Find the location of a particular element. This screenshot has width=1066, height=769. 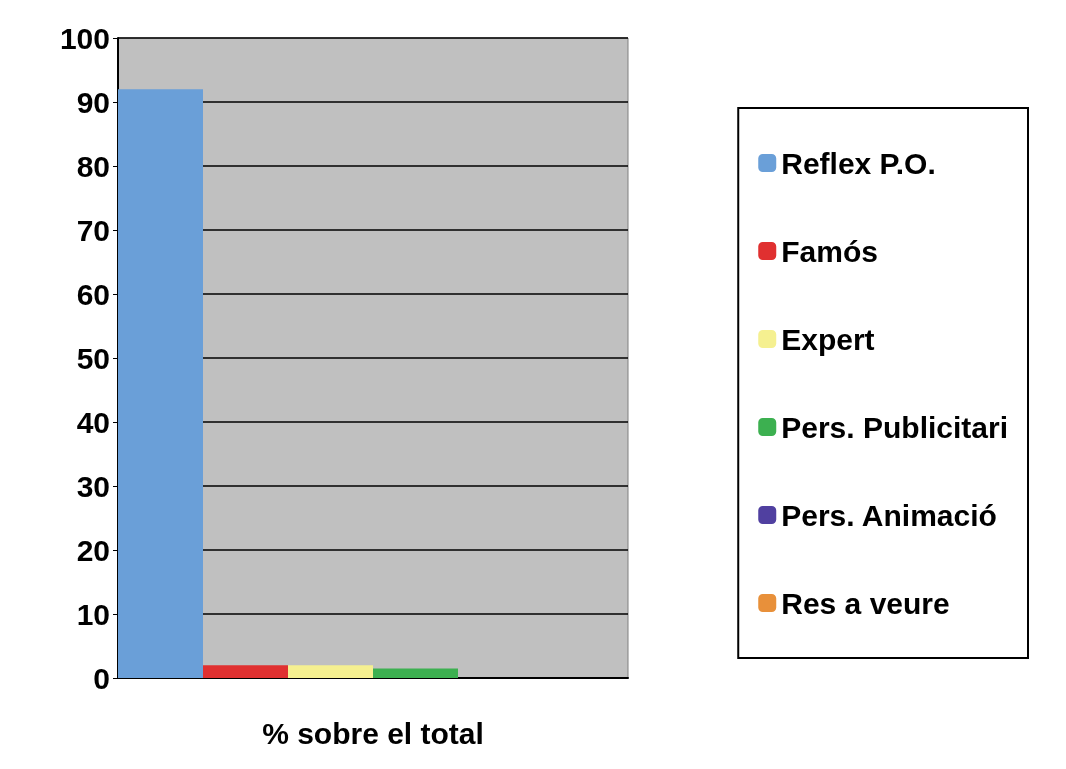

y-tick-label: 0 is located at coordinates (101, 678).